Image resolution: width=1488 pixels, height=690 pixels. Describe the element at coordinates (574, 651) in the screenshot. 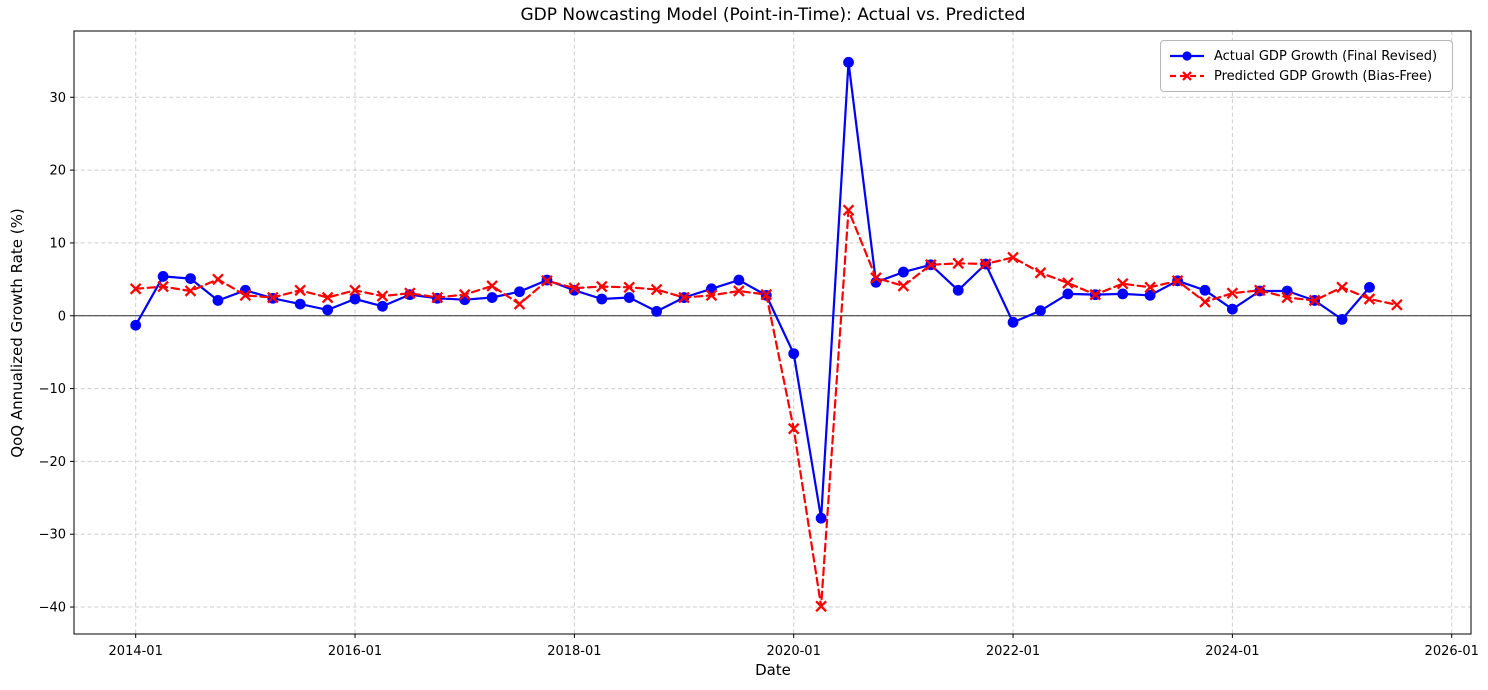

I see `x-tick-label: 2018-01` at that location.